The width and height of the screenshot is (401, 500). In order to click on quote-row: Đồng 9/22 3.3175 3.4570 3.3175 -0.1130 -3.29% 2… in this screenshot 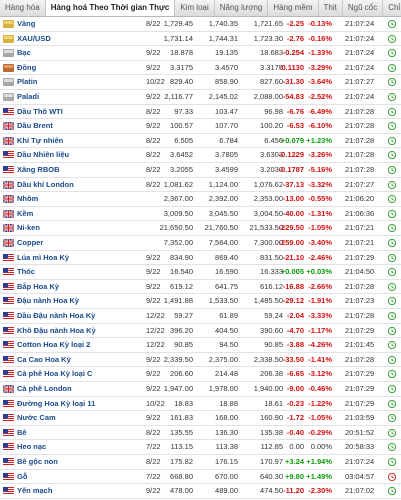, I will do `click(200, 68)`.